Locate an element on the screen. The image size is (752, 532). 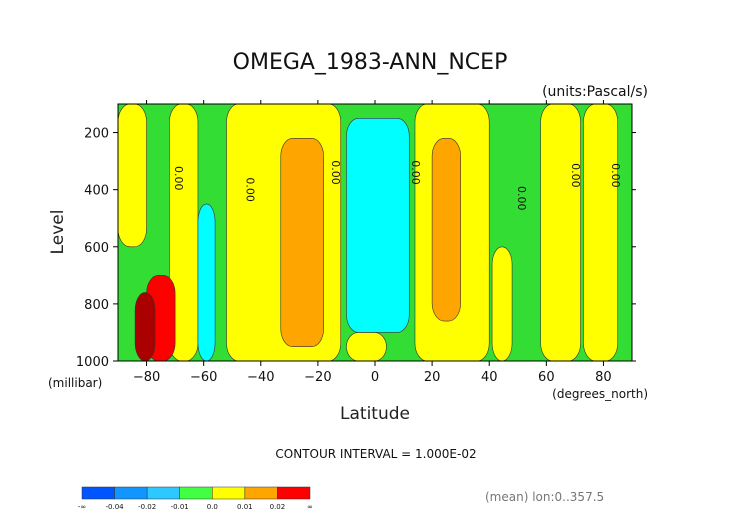
colorbar-label-5: 0.01 is located at coordinates (245, 507).